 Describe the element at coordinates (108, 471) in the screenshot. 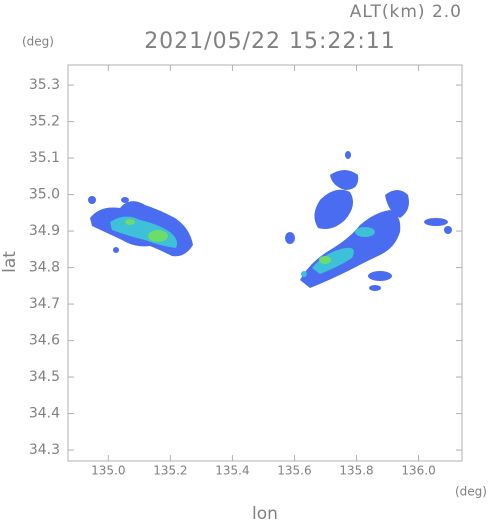

I see `x-tick-label: 135.0` at that location.